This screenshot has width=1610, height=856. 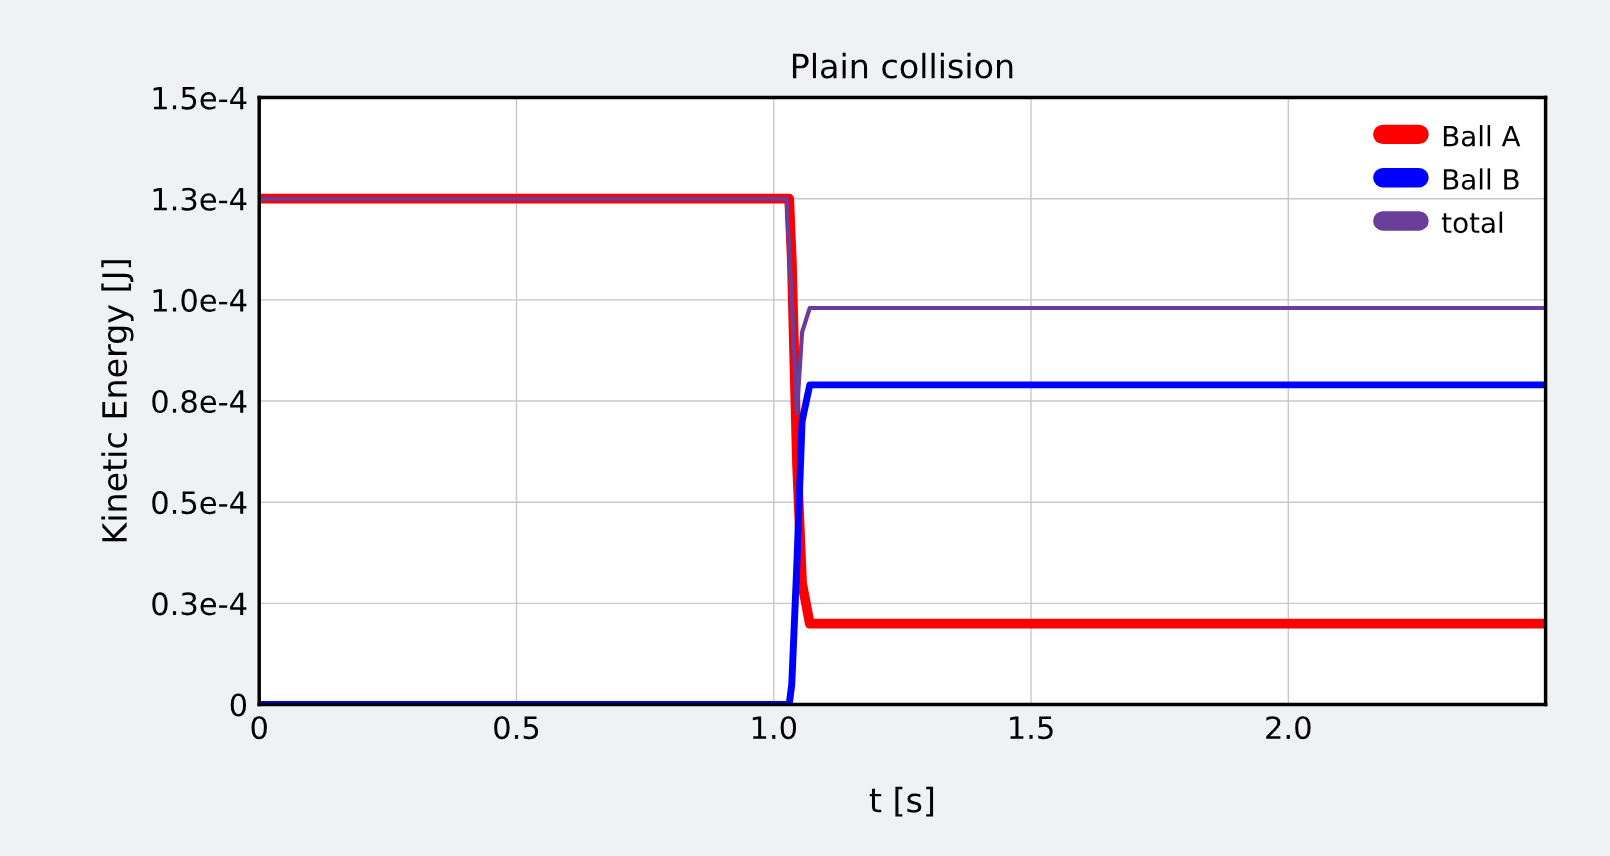 What do you see at coordinates (117, 401) in the screenshot?
I see `y-axis-title: Kinetic Energy [J]` at bounding box center [117, 401].